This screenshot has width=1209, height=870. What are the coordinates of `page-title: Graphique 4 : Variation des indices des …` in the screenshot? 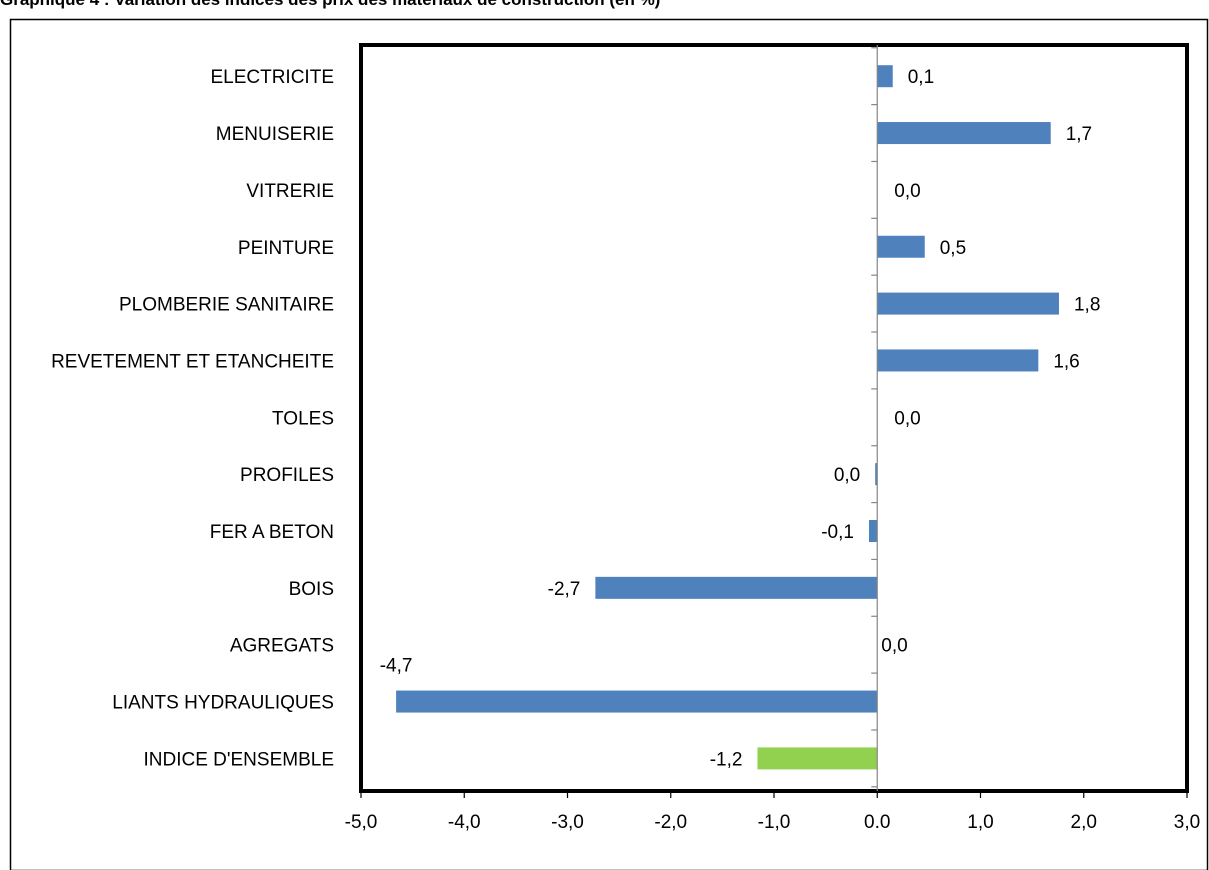 It's located at (604, 5).